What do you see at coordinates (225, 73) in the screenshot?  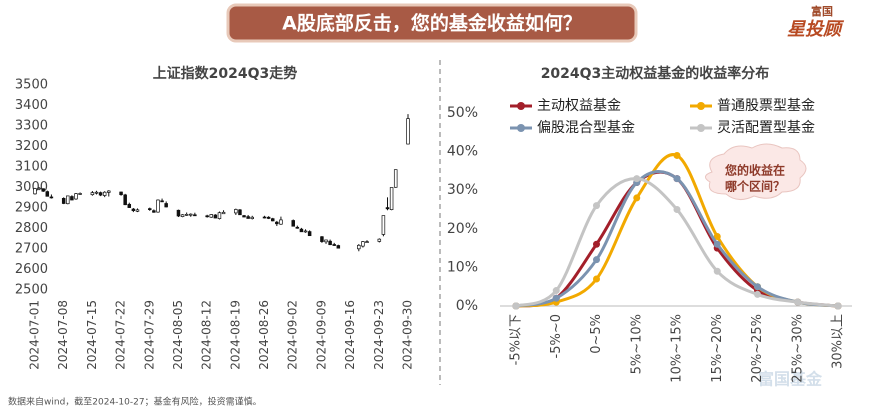 I see `chart-title: 上证指数2024Q3走势` at bounding box center [225, 73].